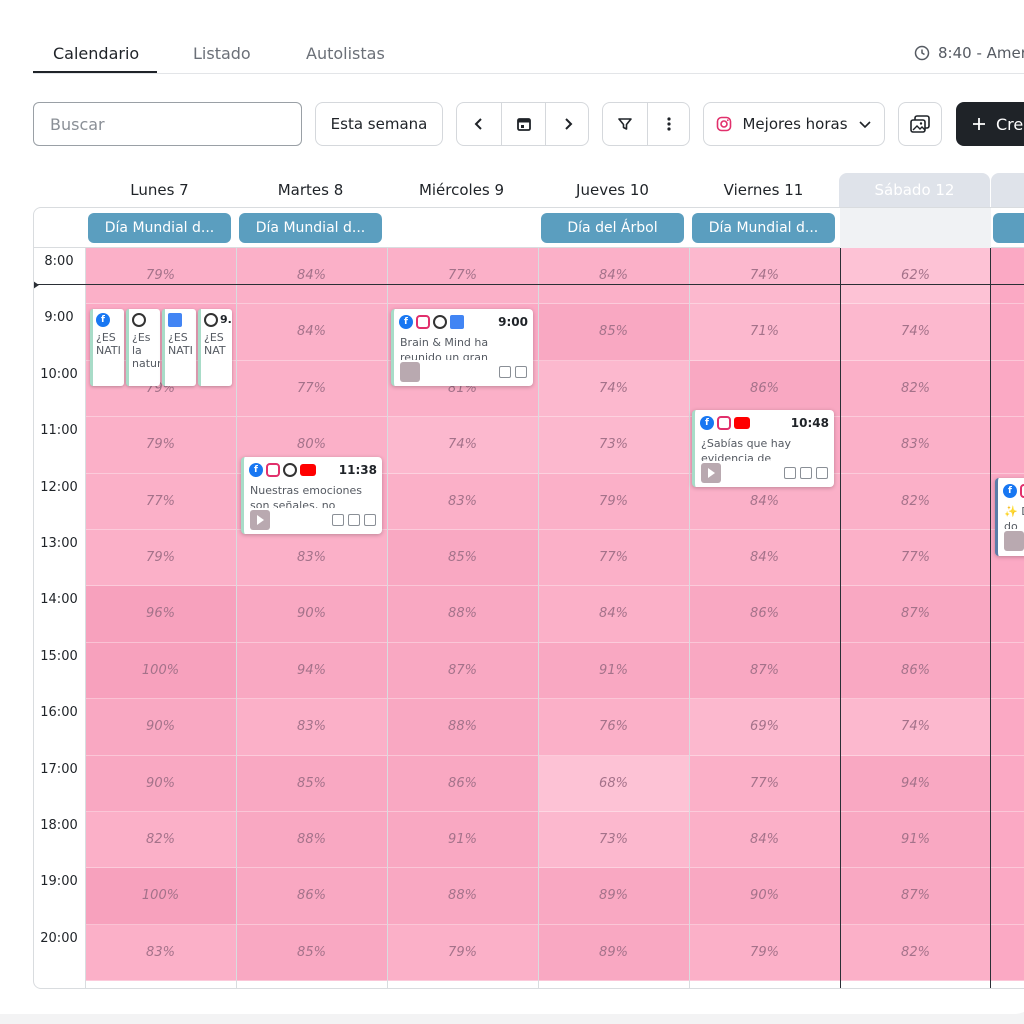  I want to click on post-card-compact: ¿Es la natur, so click(143, 347).